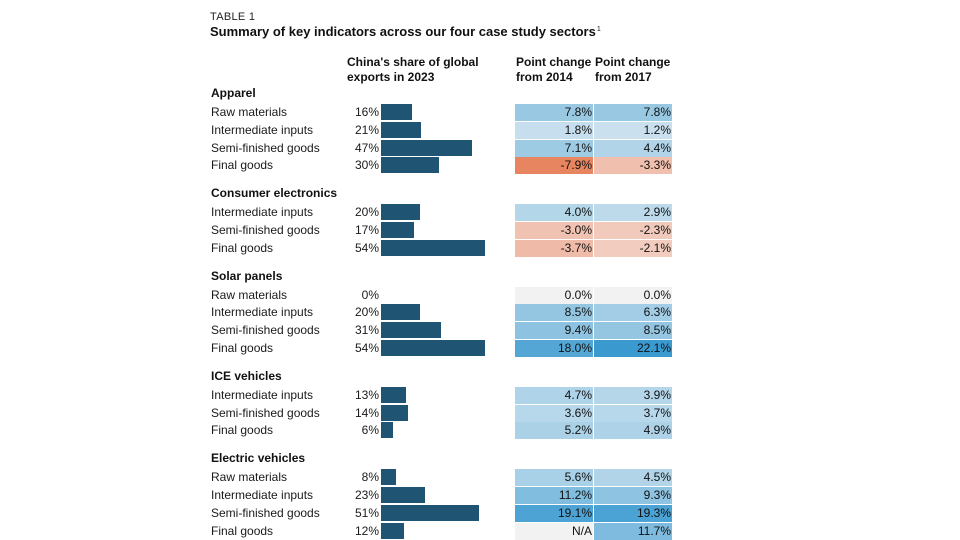 This screenshot has width=960, height=540. What do you see at coordinates (554, 130) in the screenshot?
I see `change-2014-cell: 1.8%` at bounding box center [554, 130].